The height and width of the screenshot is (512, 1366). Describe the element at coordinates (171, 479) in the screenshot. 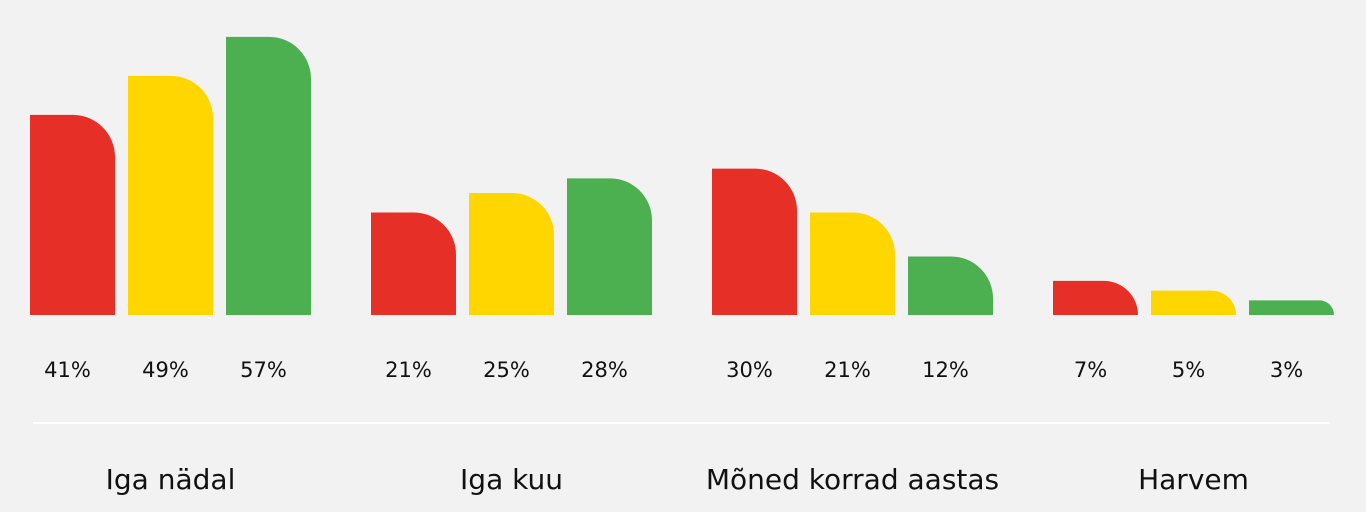

I see `category-label: Iga nädal` at that location.